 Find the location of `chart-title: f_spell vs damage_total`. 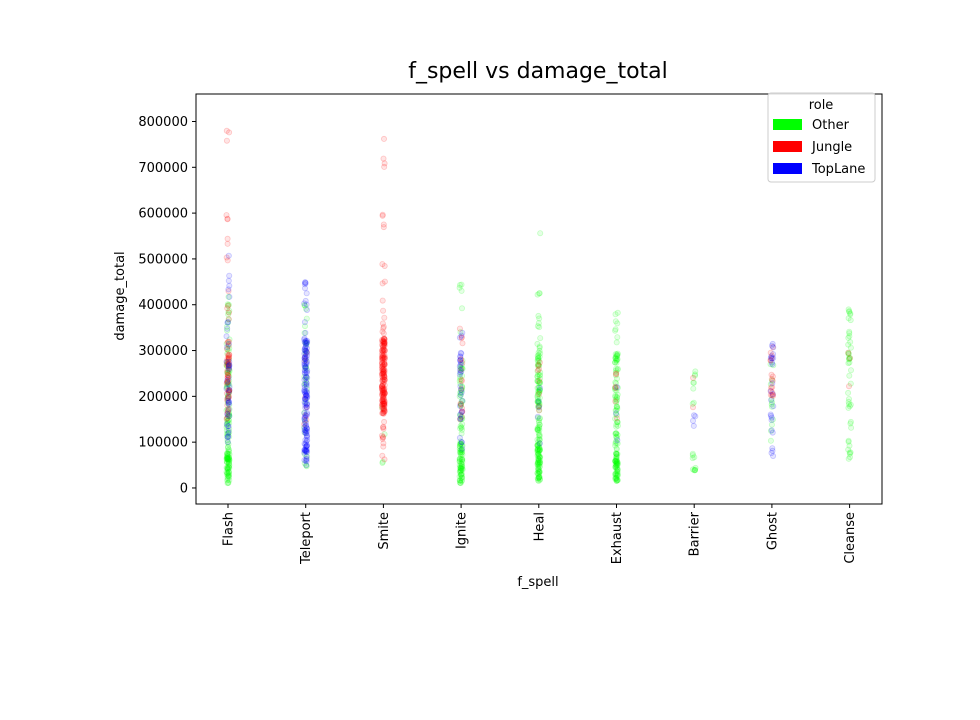

chart-title: f_spell vs damage_total is located at coordinates (538, 71).